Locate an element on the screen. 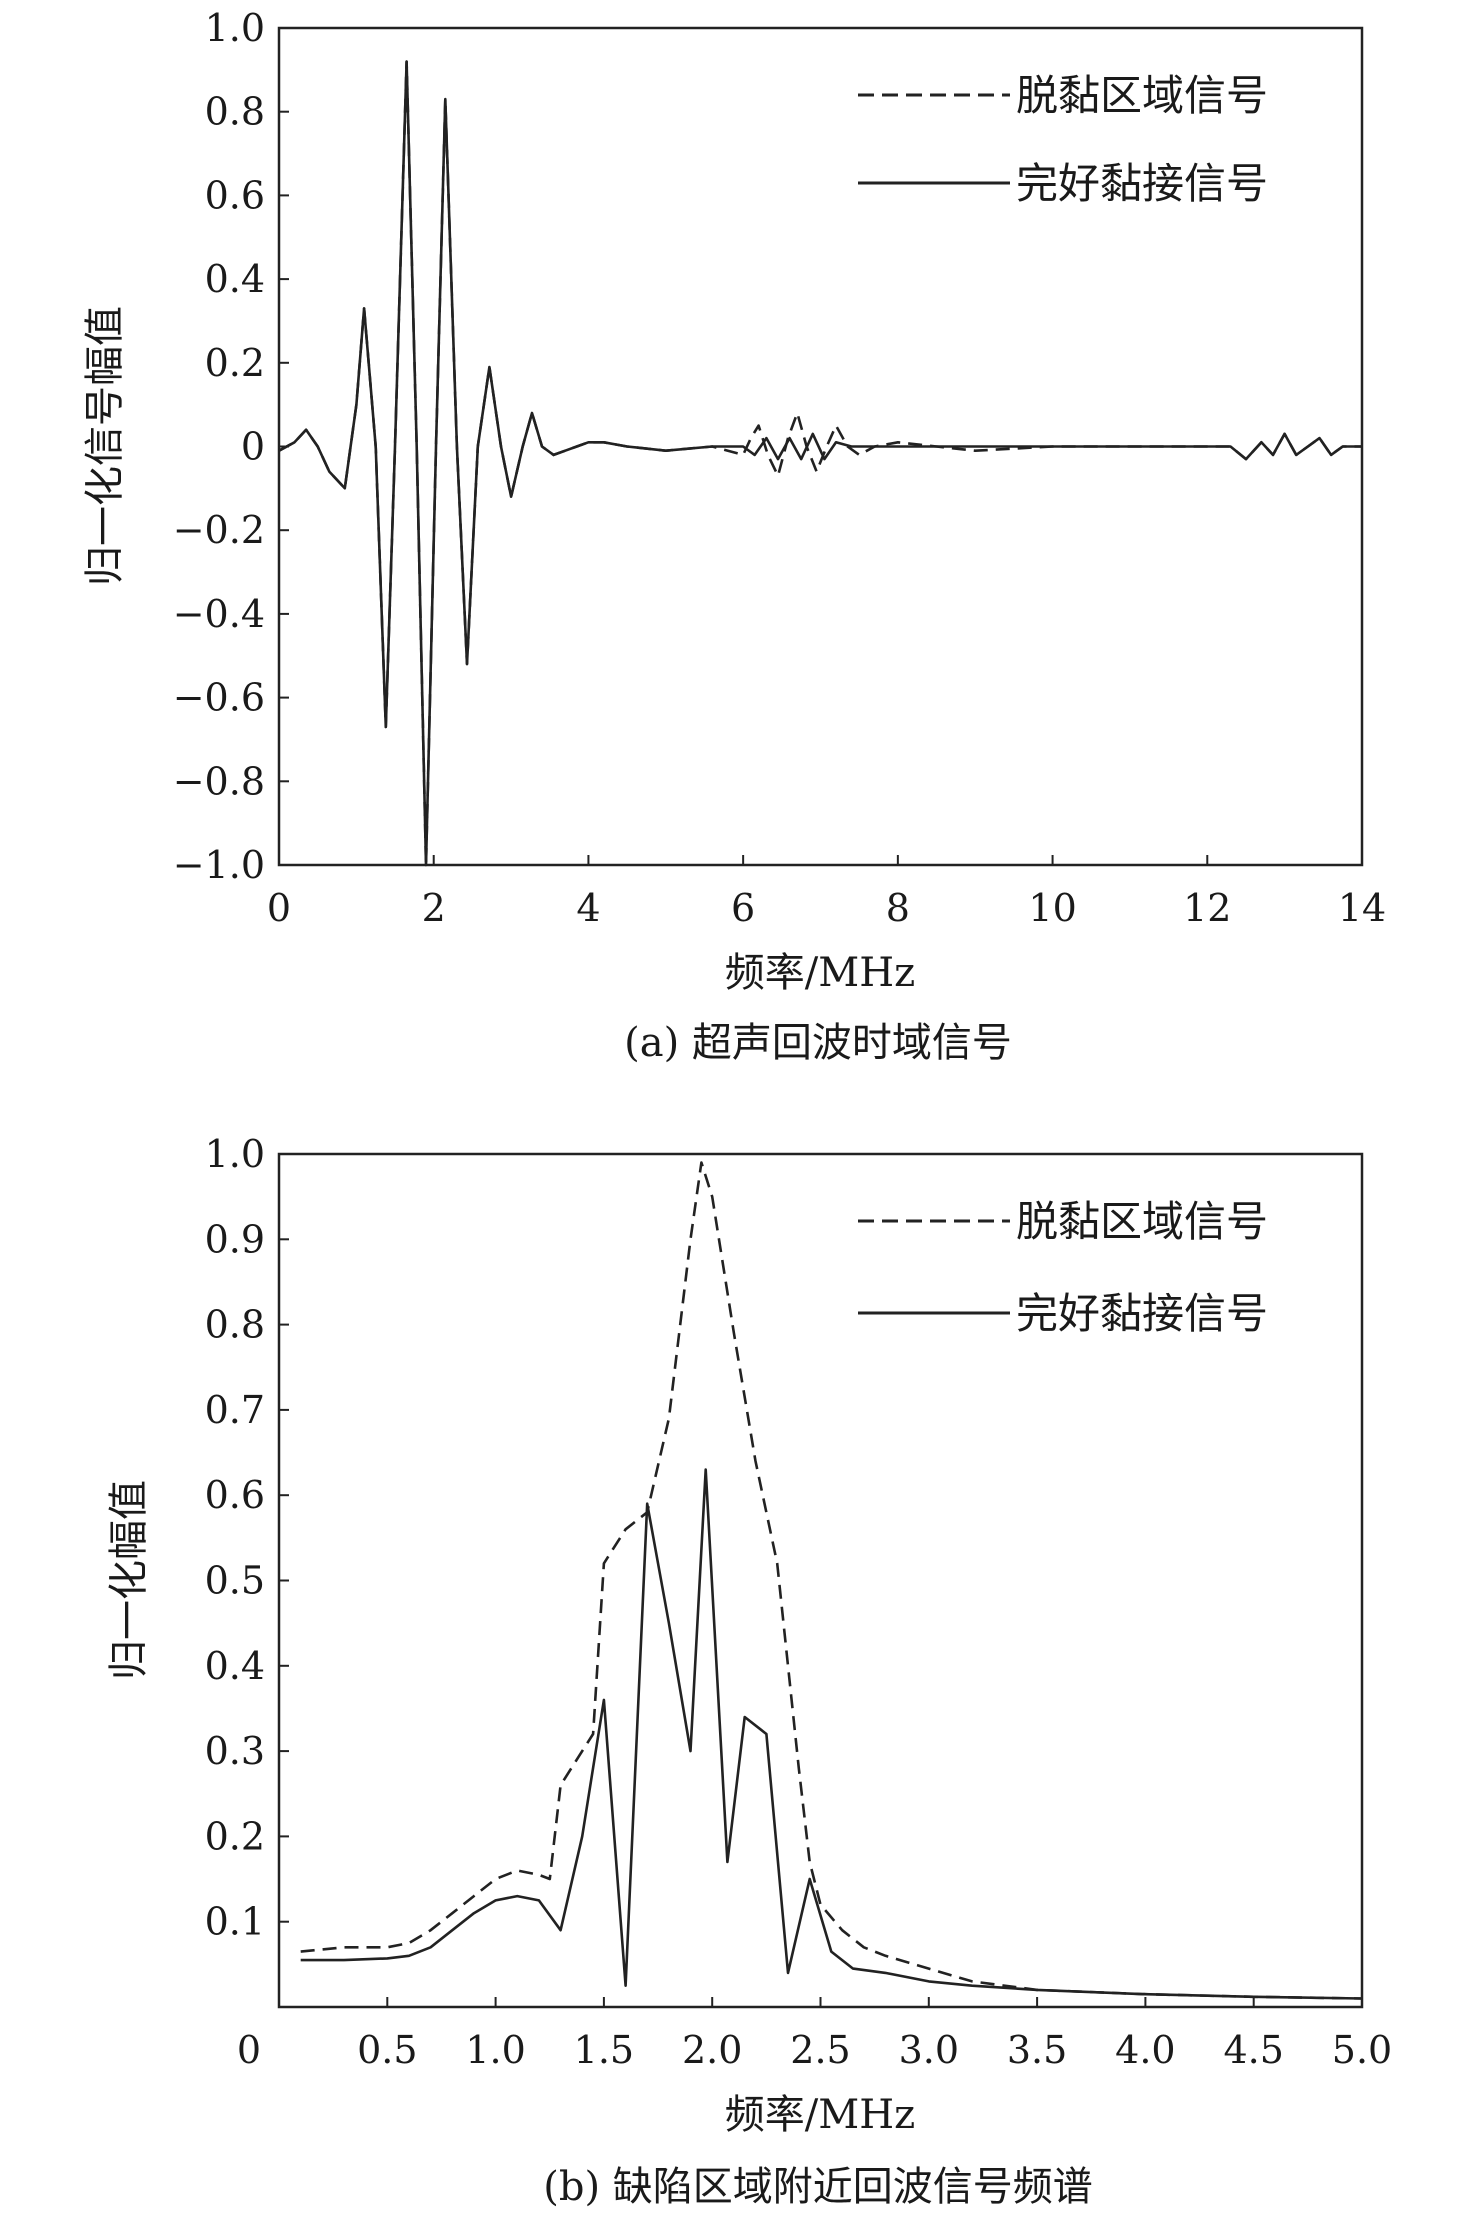  chart-a-x-ticks: 0 2 4 6 8 10 12 14 is located at coordinates (826, 892).